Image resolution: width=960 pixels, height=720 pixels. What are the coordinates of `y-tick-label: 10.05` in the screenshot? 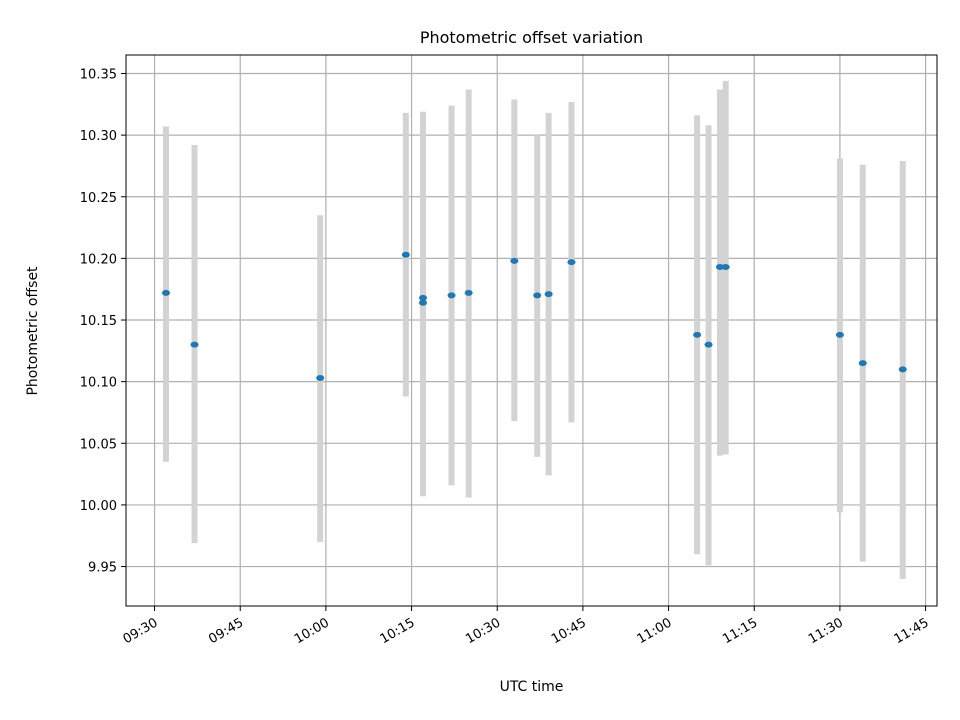 It's located at (98, 444).